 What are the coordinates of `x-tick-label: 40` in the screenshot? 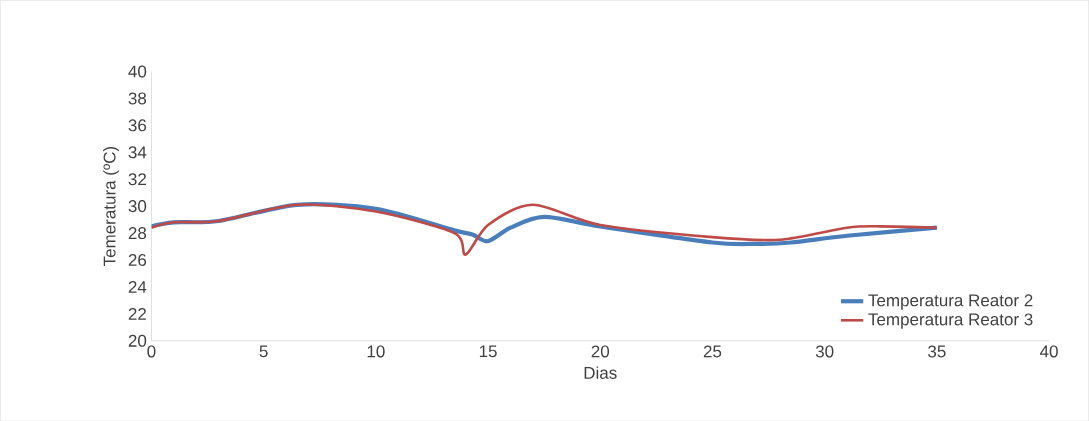 It's located at (1048, 351).